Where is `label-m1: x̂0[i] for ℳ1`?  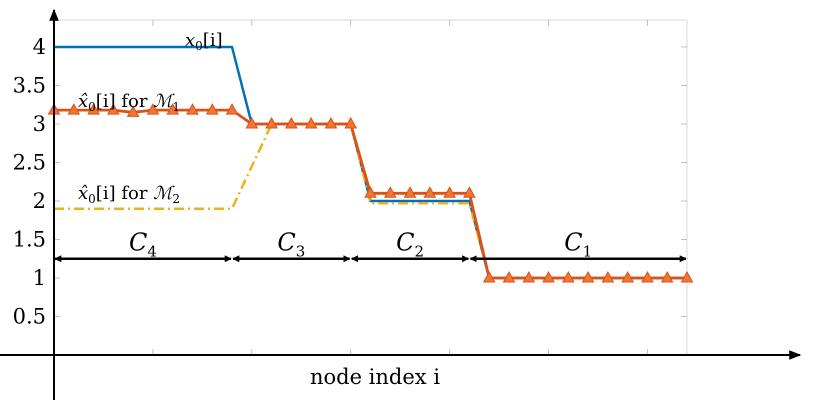 label-m1: x̂0[i] for ℳ1 is located at coordinates (129, 102).